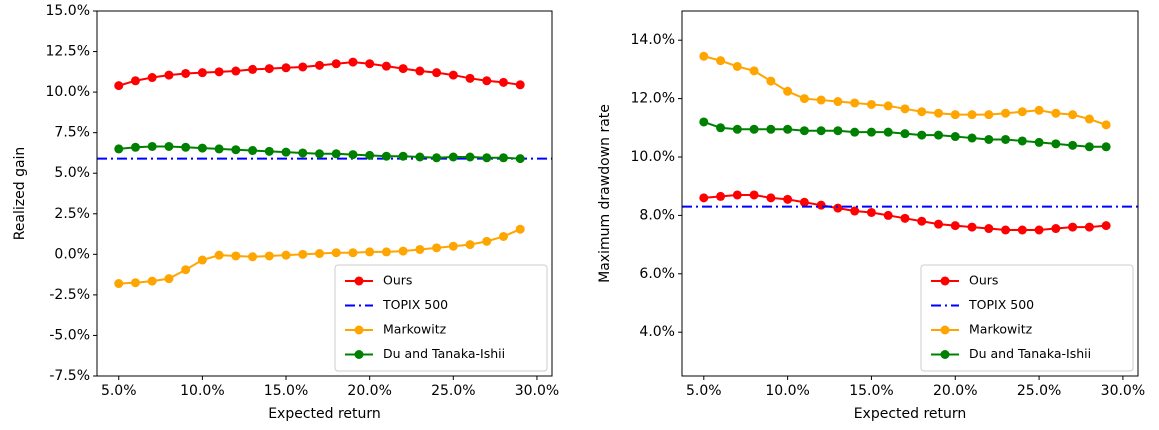 The image size is (1159, 430). Describe the element at coordinates (955, 391) in the screenshot. I see `x-tick-label: 20.0%` at that location.